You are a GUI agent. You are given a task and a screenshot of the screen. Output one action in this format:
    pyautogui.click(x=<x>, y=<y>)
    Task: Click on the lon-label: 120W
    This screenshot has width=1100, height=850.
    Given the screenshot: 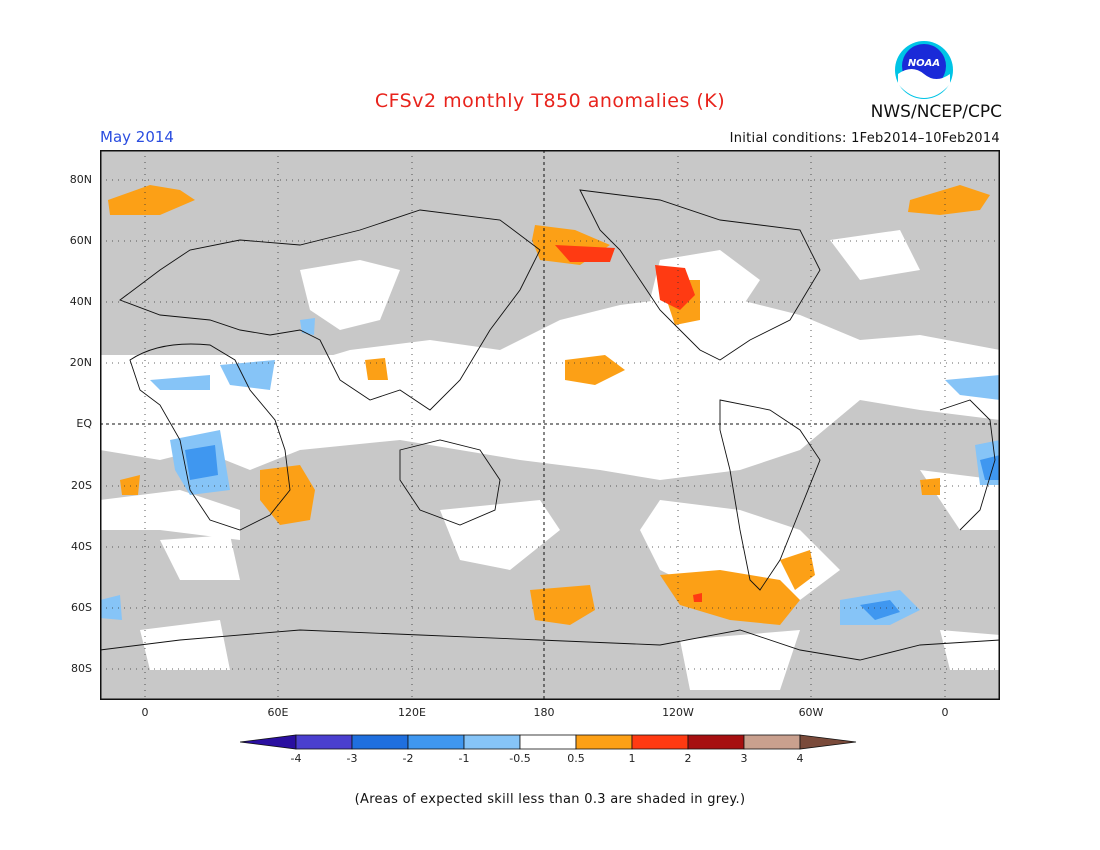 What is the action you would take?
    pyautogui.click(x=678, y=712)
    